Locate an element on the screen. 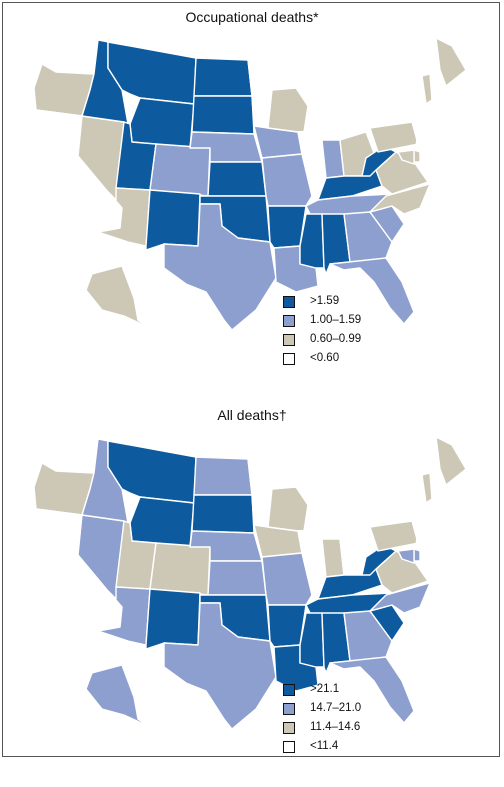 The height and width of the screenshot is (787, 504). legend-label: >21.1 is located at coordinates (325, 689).